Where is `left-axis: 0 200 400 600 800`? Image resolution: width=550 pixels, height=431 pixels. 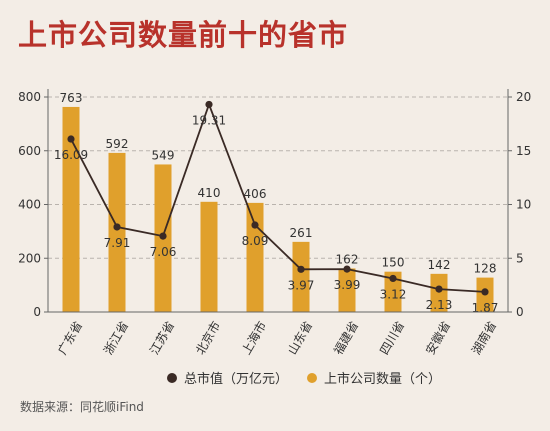
left-axis: 0 200 400 600 800 is located at coordinates (33, 204).